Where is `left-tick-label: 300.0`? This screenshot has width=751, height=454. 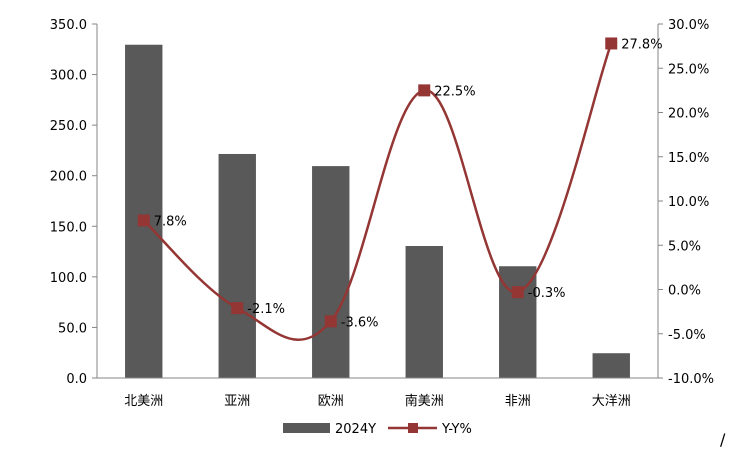
left-tick-label: 300.0 is located at coordinates (68, 76).